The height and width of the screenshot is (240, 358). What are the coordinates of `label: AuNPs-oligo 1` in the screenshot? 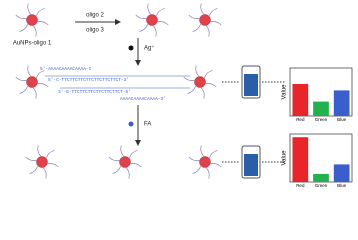 It's located at (32, 44).